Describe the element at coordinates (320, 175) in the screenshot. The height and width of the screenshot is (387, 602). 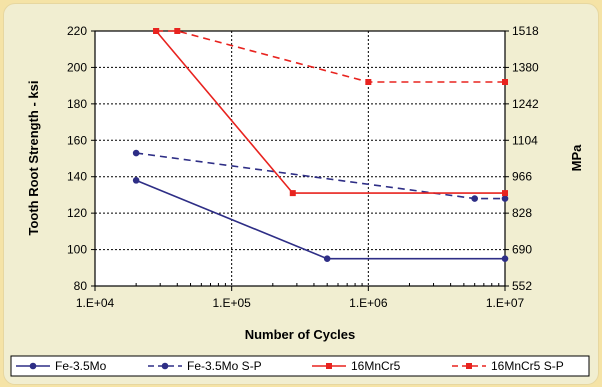
I see `series-fe-3-5mo-s-p` at that location.